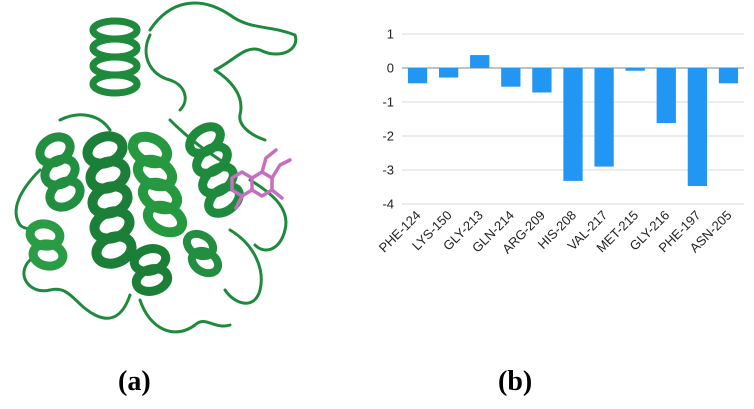 This screenshot has height=409, width=754. Describe the element at coordinates (388, 136) in the screenshot. I see `y-tick-label: -2` at that location.